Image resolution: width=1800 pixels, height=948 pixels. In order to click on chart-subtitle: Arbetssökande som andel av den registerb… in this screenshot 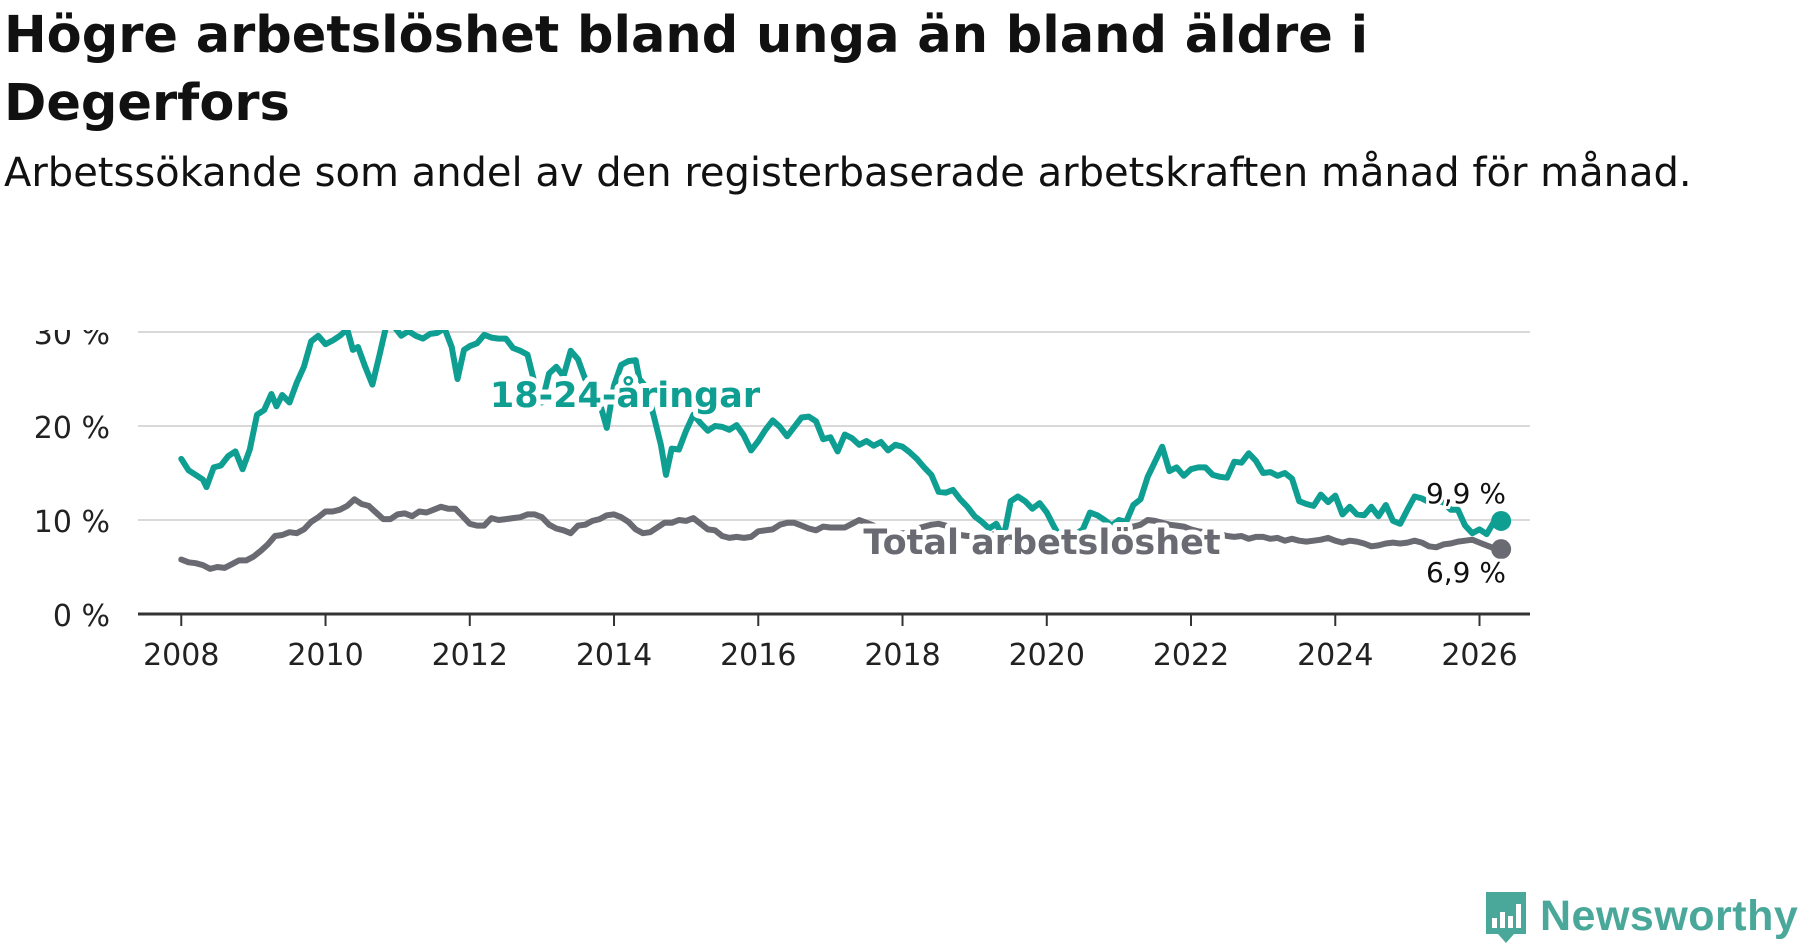, I will do `click(848, 173)`.